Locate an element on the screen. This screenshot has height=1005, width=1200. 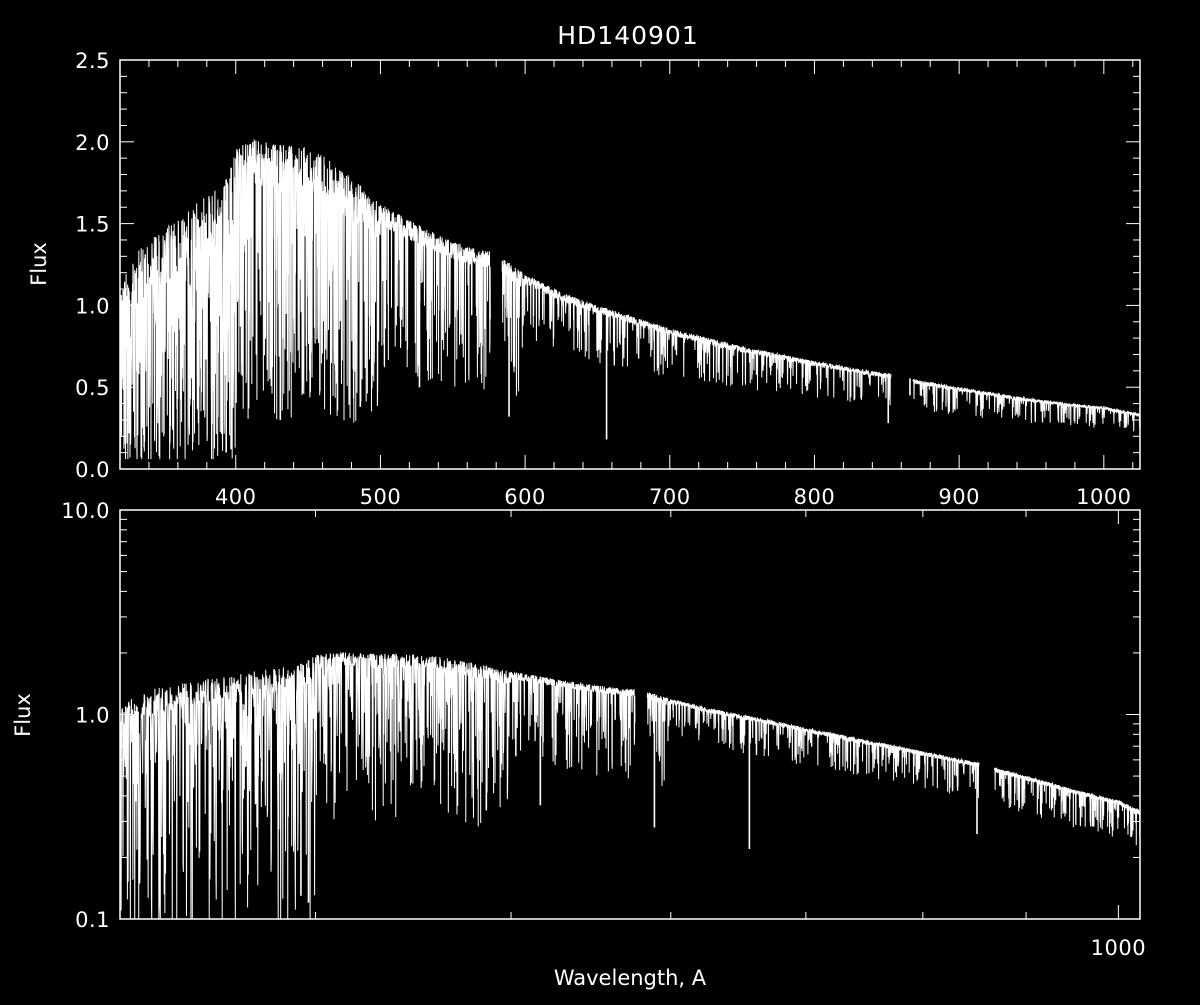
top-x-tick-label-500: 500 is located at coordinates (381, 497).